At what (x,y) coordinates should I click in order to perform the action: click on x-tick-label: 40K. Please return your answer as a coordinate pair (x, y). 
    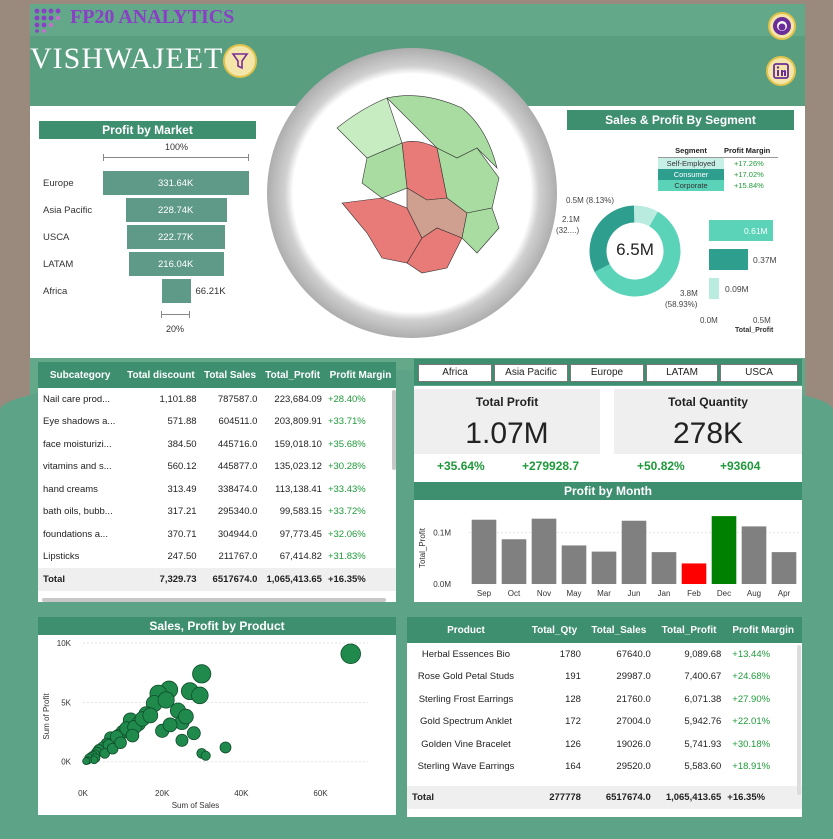
    Looking at the image, I should click on (241, 793).